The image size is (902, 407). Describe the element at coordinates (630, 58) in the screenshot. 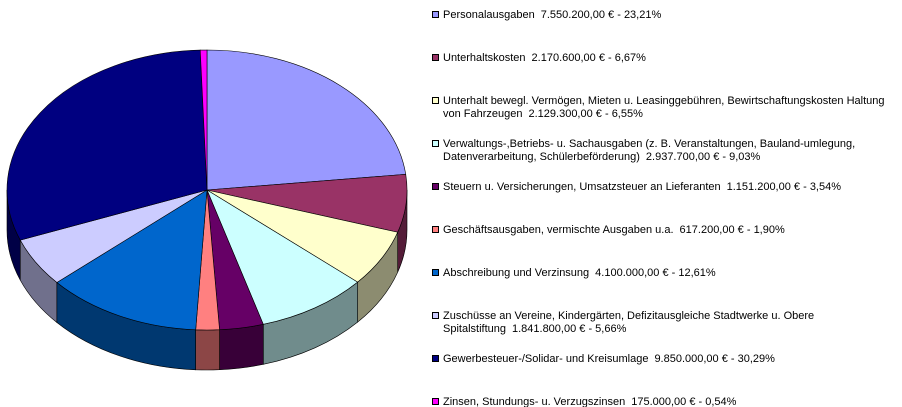

I see `percent-label: 6,67%` at that location.